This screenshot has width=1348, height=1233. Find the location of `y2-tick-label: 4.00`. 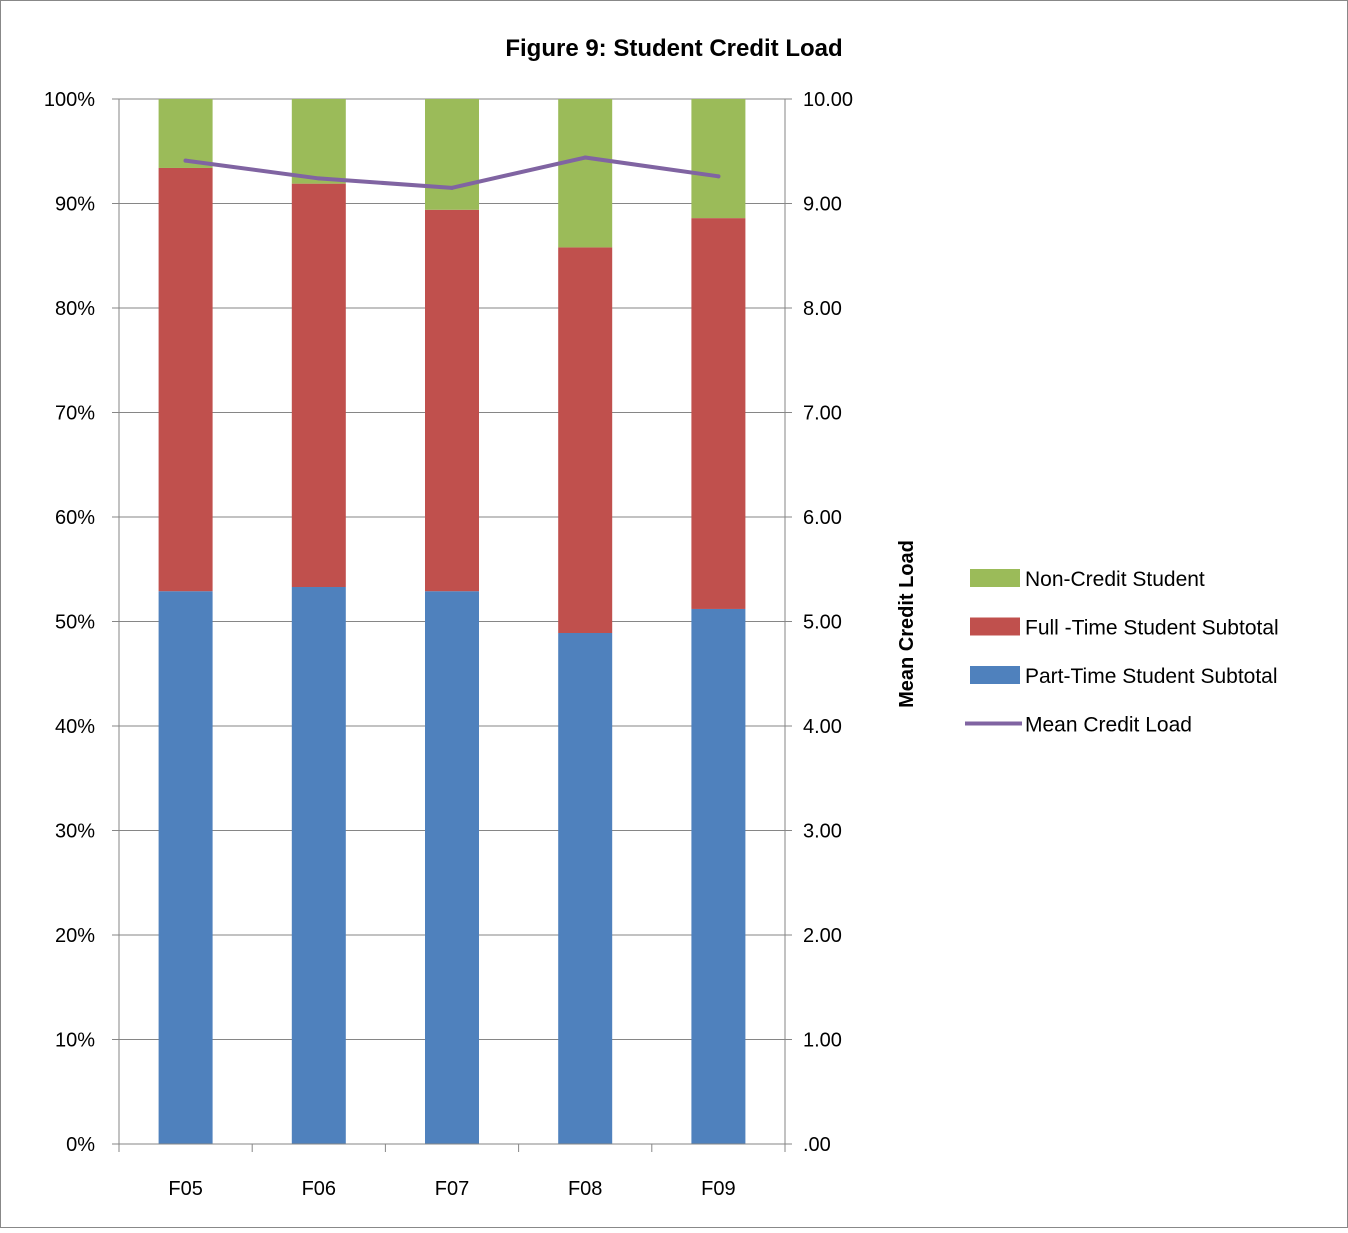

y2-tick-label: 4.00 is located at coordinates (822, 727).